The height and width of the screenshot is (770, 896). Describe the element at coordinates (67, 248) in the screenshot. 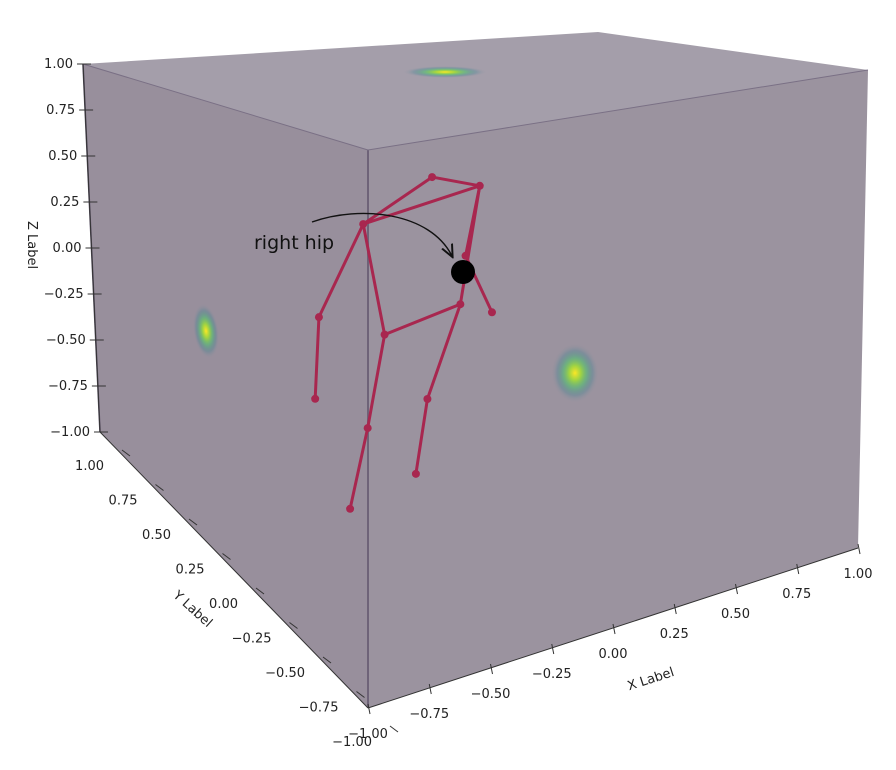

I see `z-tick-label: 0.00` at that location.